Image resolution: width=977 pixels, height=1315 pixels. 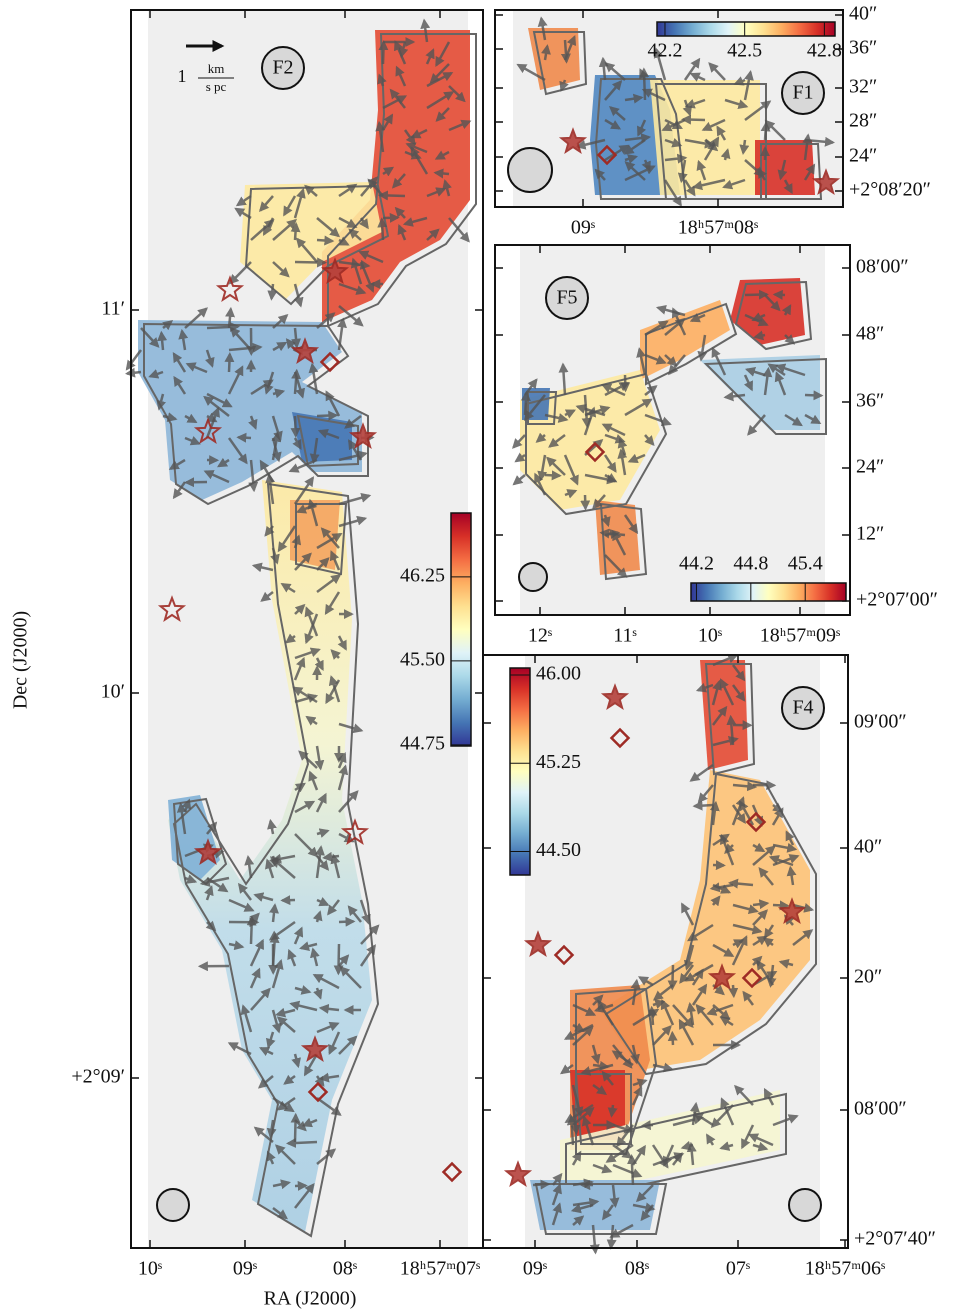 What do you see at coordinates (870, 401) in the screenshot?
I see `dec-tick-label: 36″` at bounding box center [870, 401].